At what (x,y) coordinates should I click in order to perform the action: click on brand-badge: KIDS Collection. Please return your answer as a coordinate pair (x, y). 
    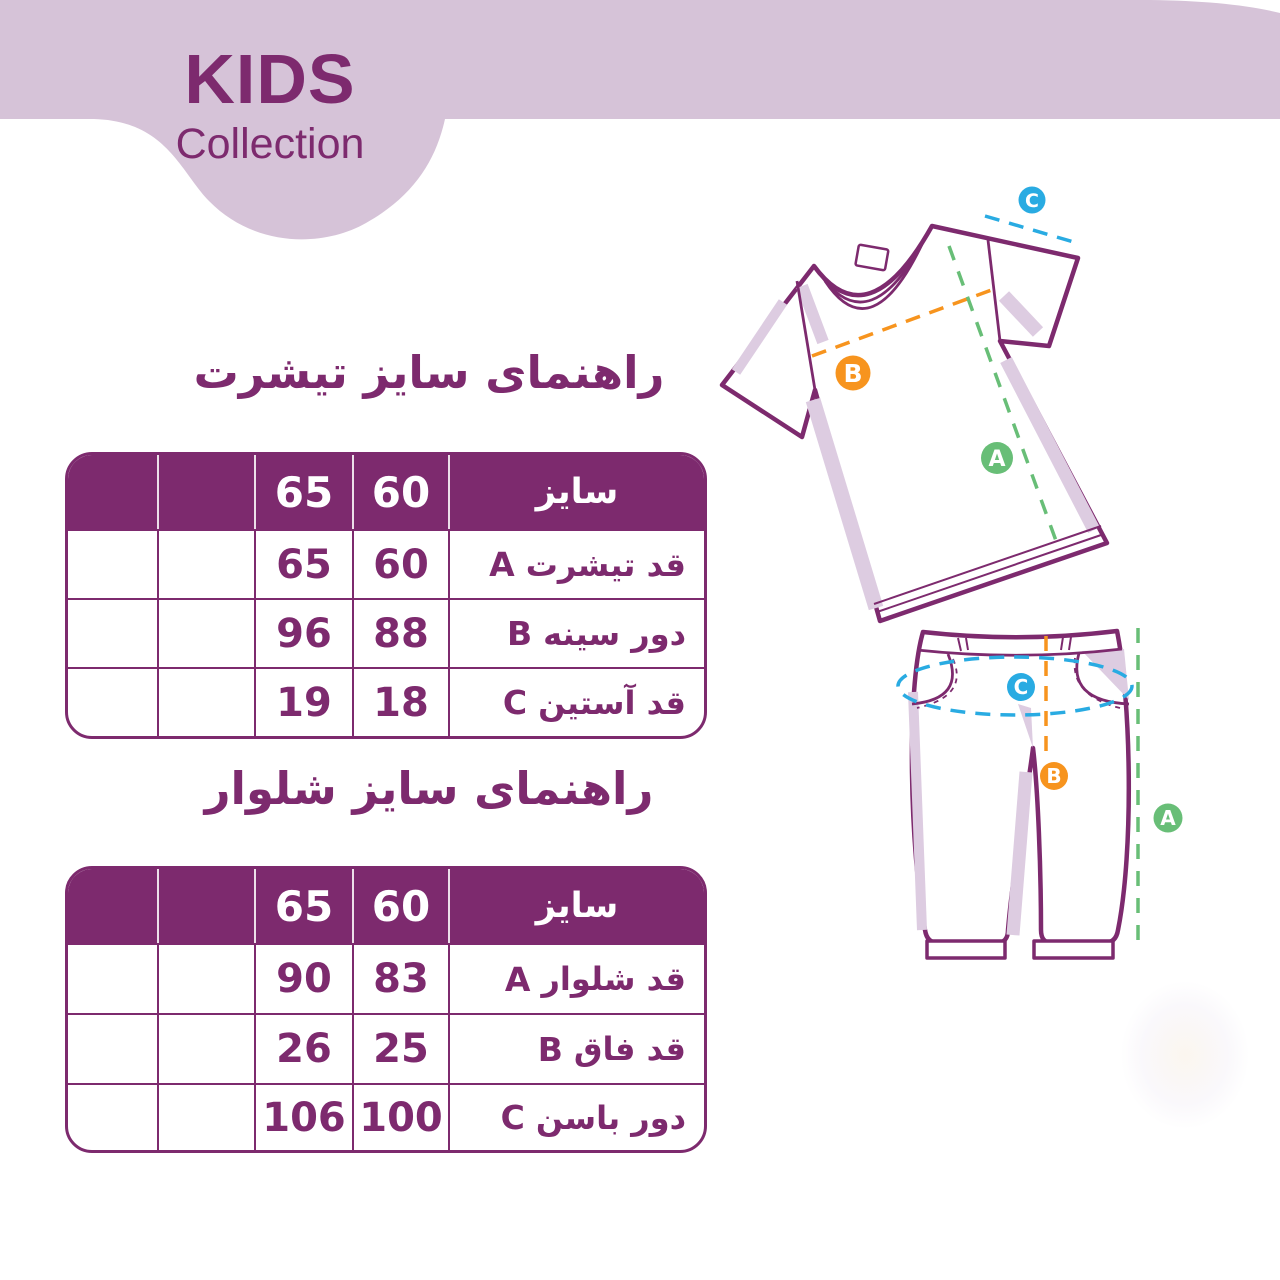
    Looking at the image, I should click on (270, 105).